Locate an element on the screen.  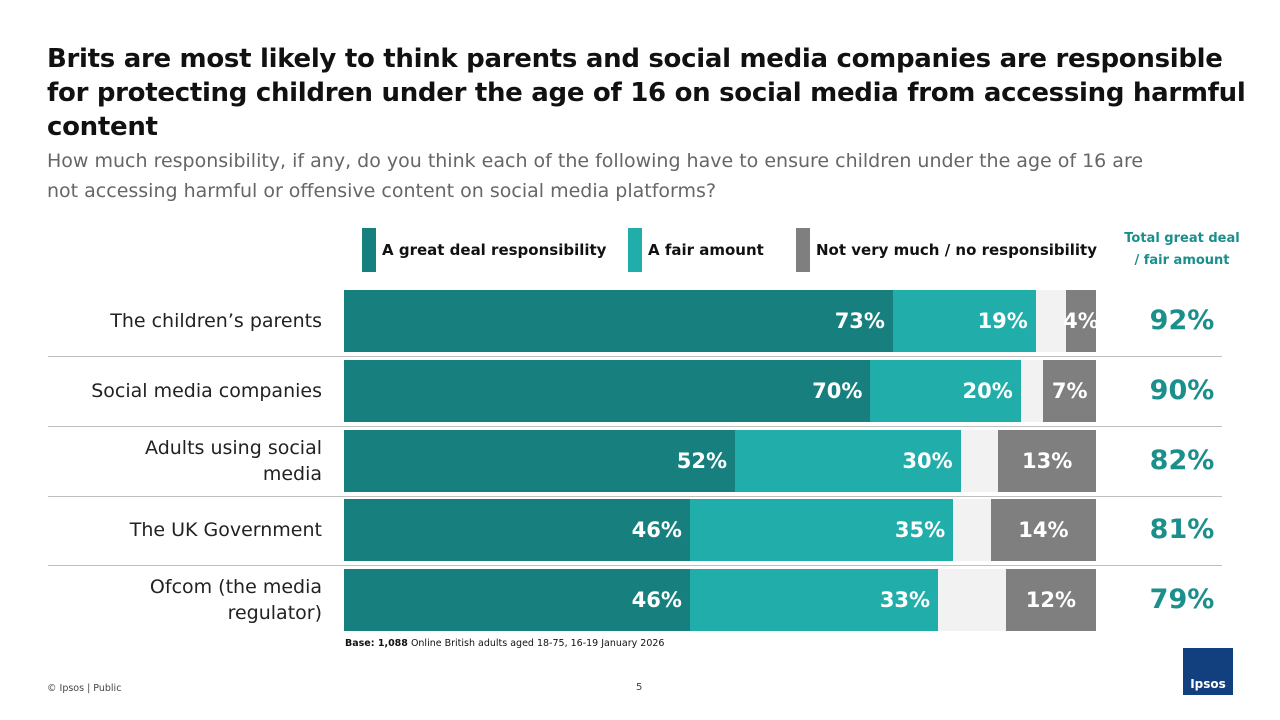
data-label: 12% is located at coordinates (1051, 600).